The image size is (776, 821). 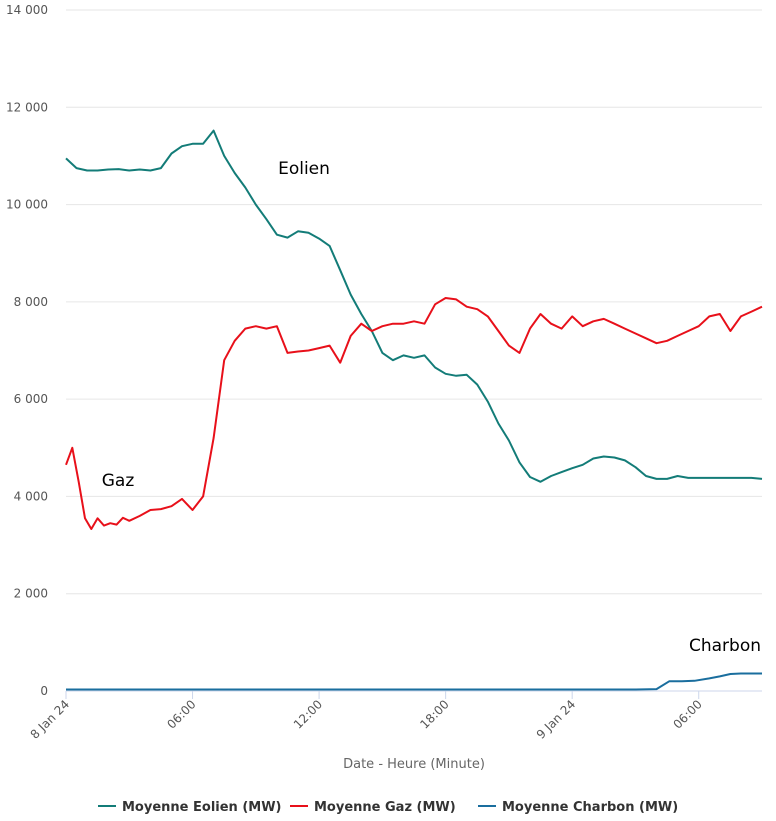 I want to click on legend-item: Moyenne Gaz (MW), so click(x=373, y=807).